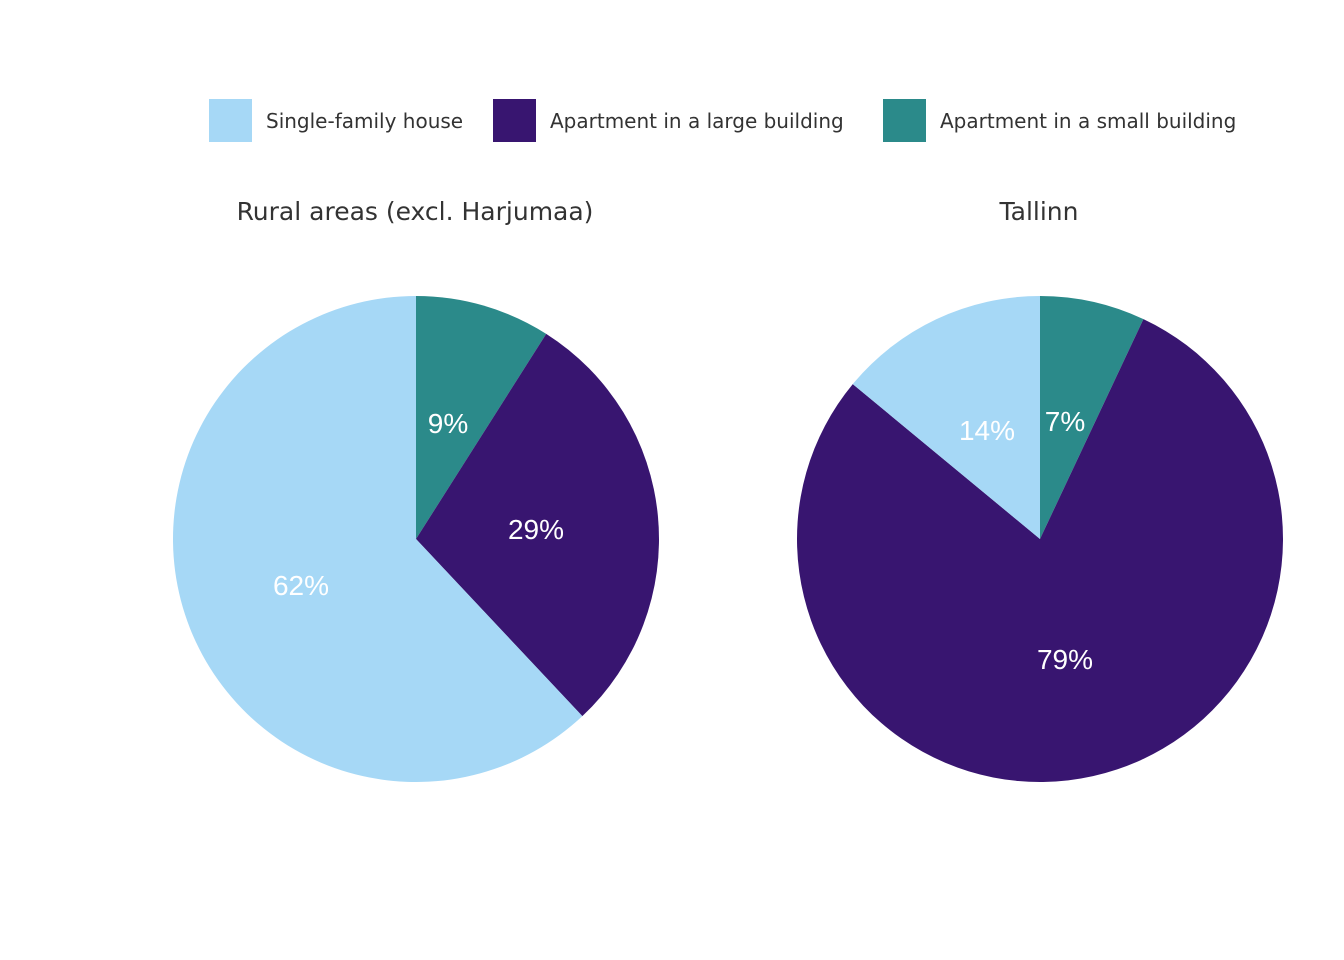  I want to click on legend-item: Apartment in a large building, so click(668, 120).